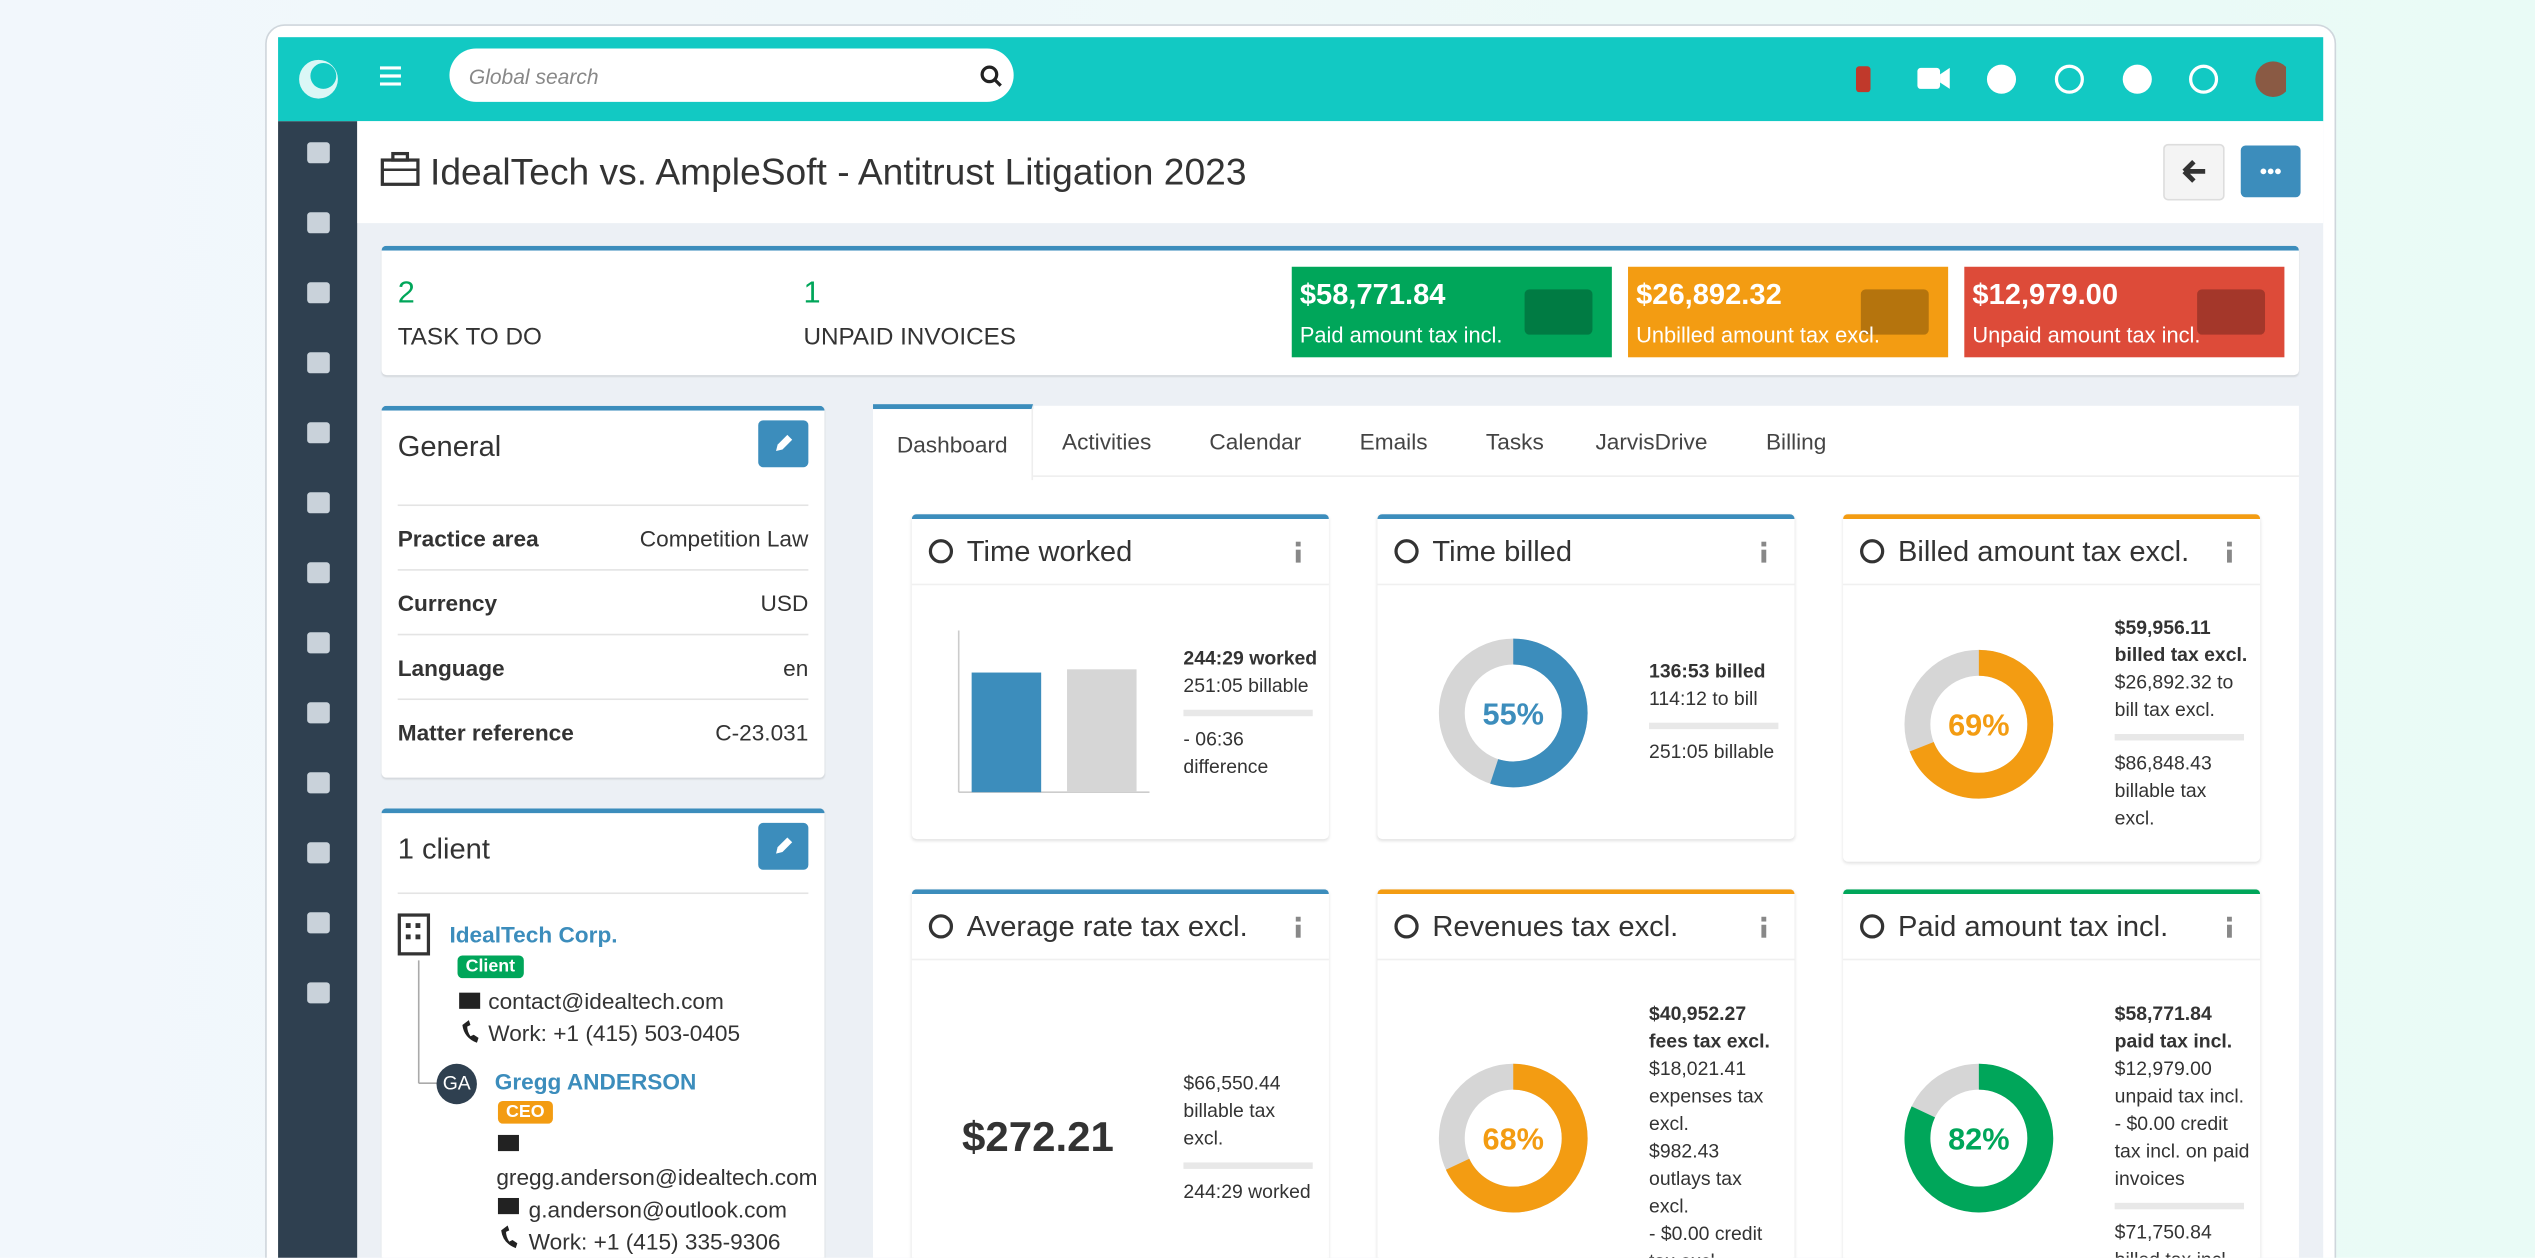  I want to click on top-bar: Global search, so click(1301, 79).